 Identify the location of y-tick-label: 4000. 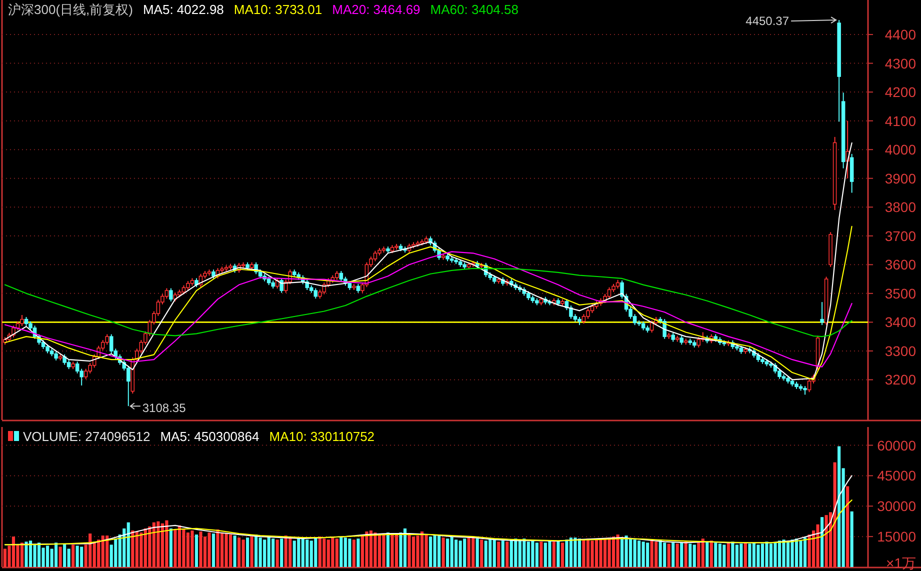
(900, 150).